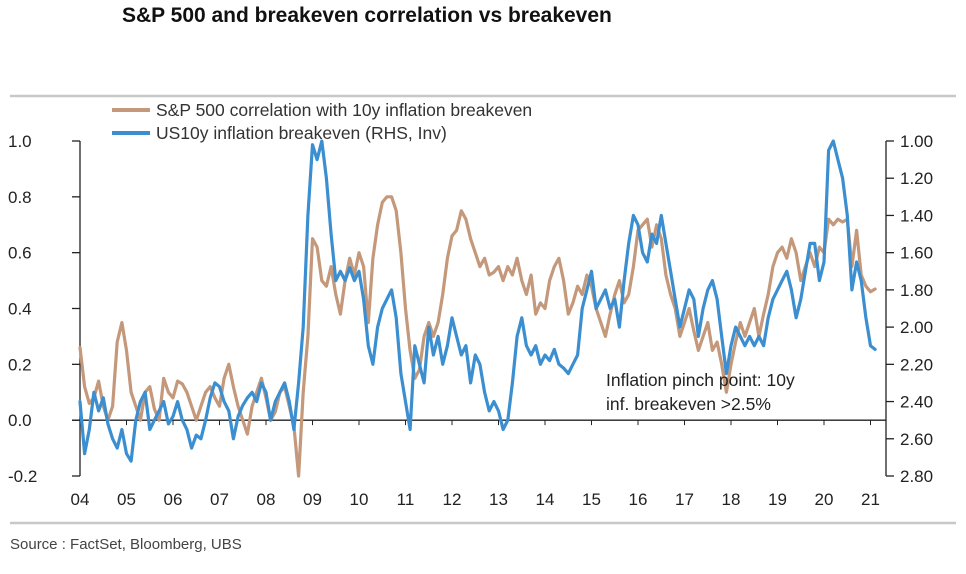 This screenshot has width=966, height=574. I want to click on y2-tick-label: 1.40, so click(916, 215).